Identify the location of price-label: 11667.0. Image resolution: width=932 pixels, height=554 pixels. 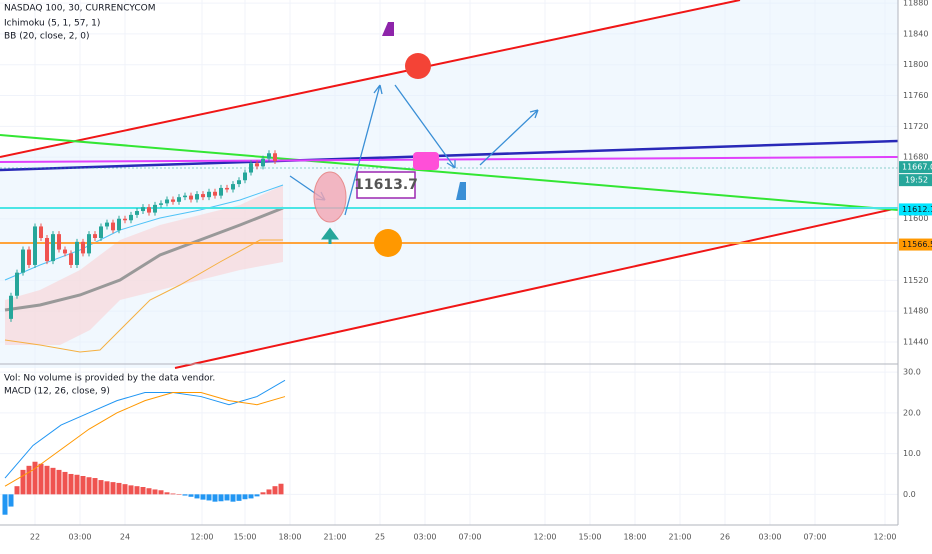
(917, 167).